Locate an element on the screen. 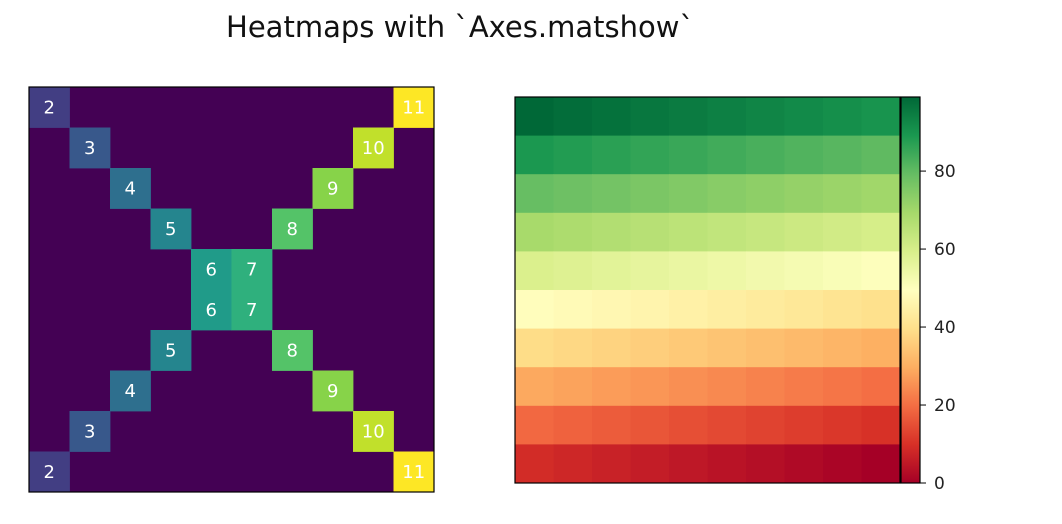 This screenshot has height=524, width=1062. colorbar-tick-label: 20 is located at coordinates (945, 406).